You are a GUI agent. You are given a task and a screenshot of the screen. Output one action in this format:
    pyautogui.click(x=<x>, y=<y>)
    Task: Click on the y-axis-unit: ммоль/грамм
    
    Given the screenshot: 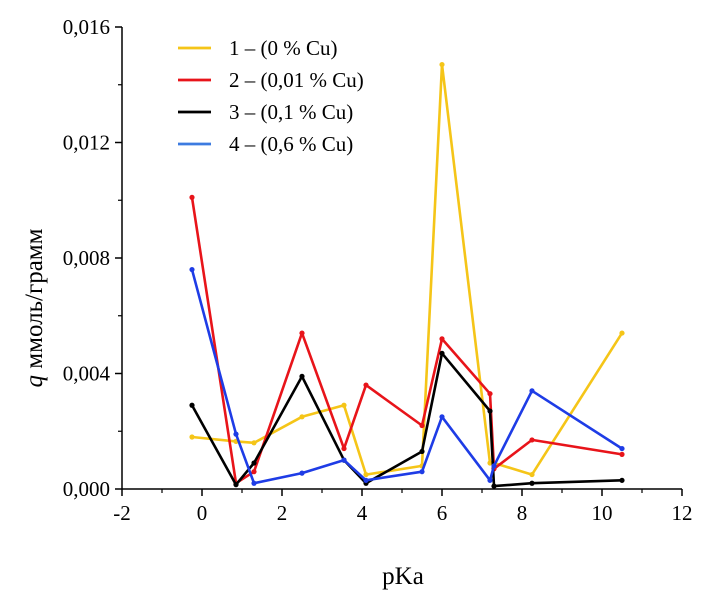 What is the action you would take?
    pyautogui.click(x=34, y=301)
    